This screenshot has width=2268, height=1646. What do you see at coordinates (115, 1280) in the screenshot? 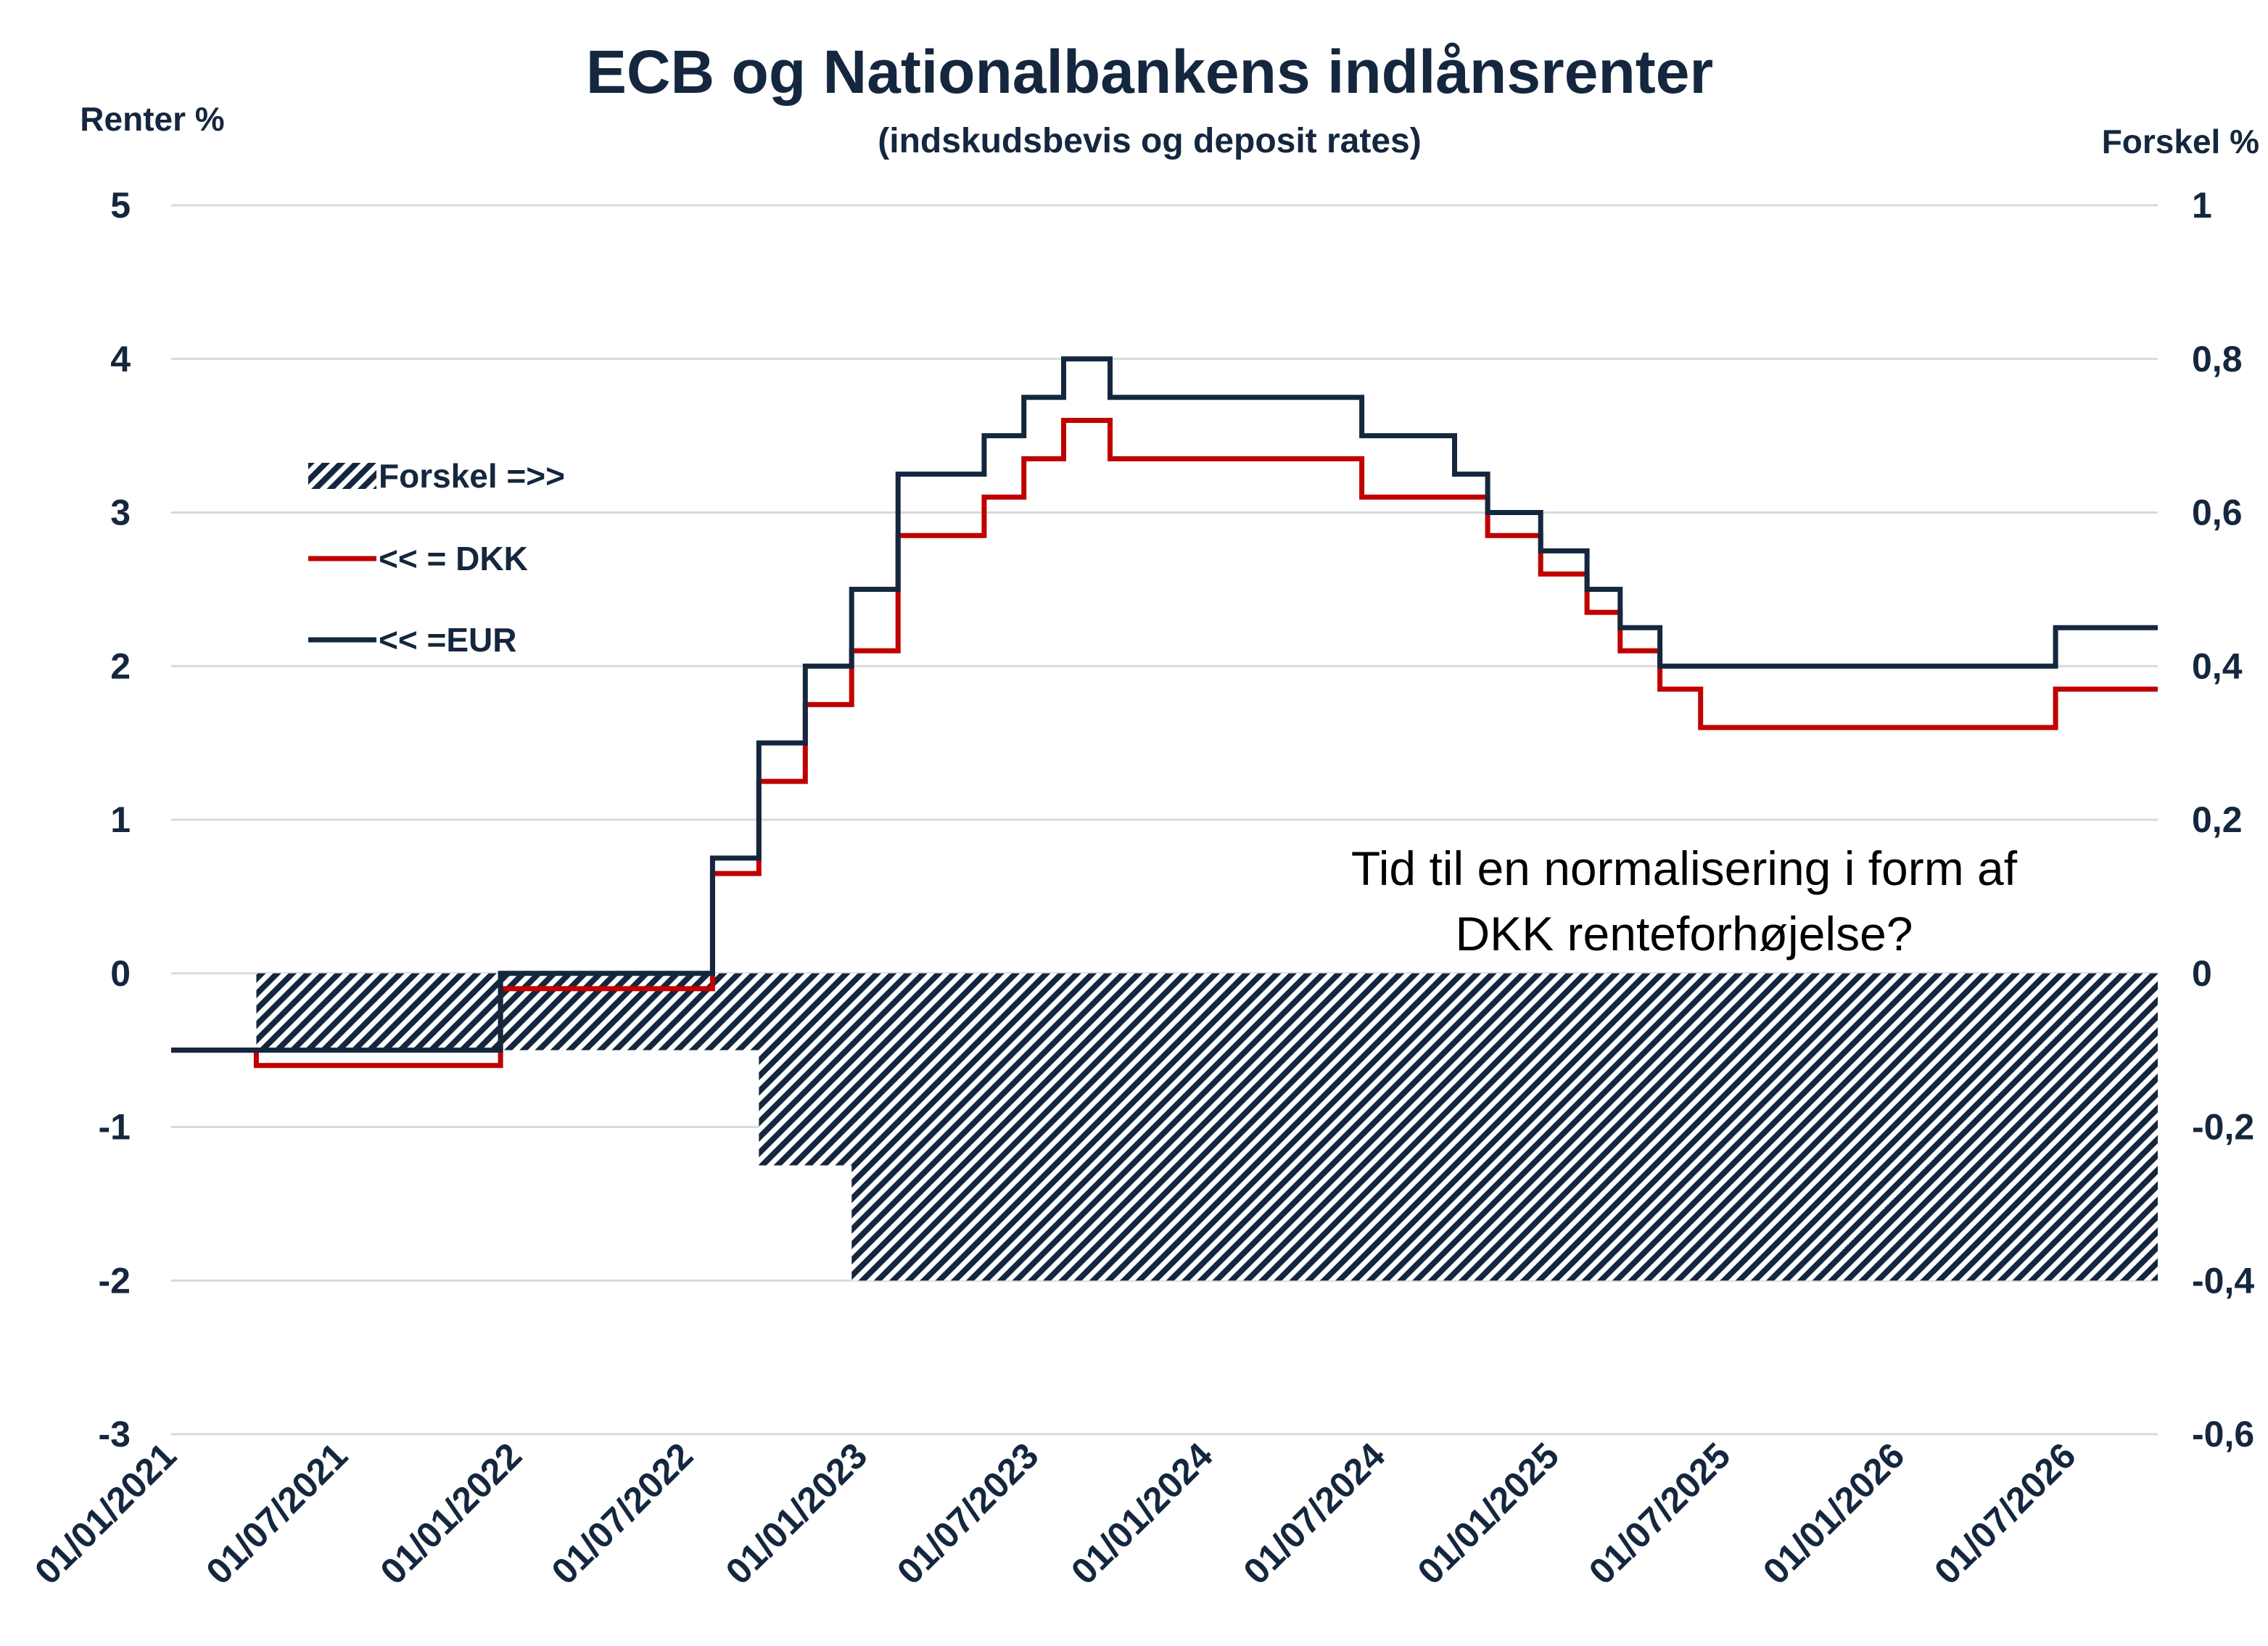
I see `y-tick-left: -2` at bounding box center [115, 1280].